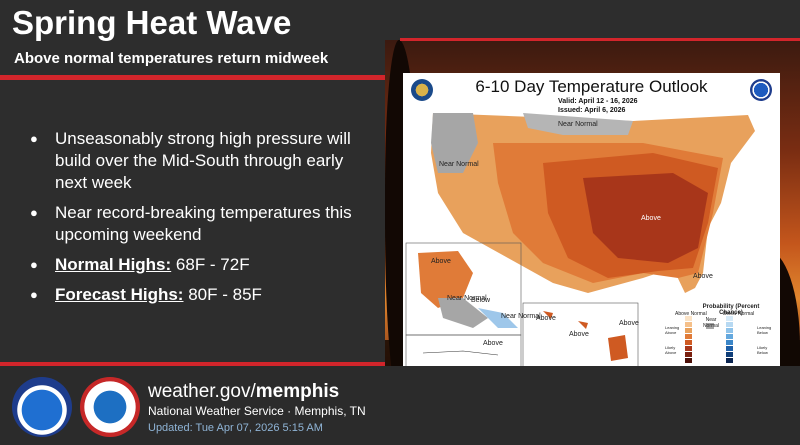 The width and height of the screenshot is (800, 445). Describe the element at coordinates (171, 58) in the screenshot. I see `page-subtitle: Above normal temperatures return midweek` at that location.